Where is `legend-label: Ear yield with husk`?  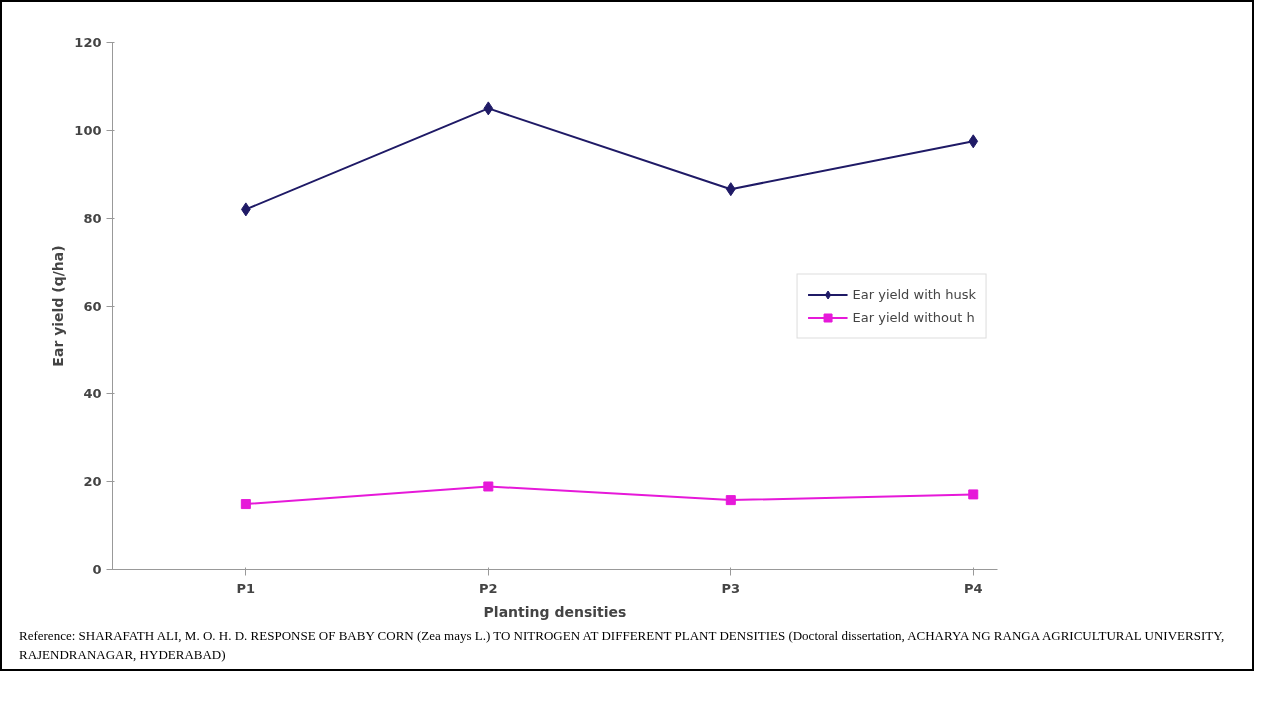
legend-label: Ear yield with husk is located at coordinates (914, 294).